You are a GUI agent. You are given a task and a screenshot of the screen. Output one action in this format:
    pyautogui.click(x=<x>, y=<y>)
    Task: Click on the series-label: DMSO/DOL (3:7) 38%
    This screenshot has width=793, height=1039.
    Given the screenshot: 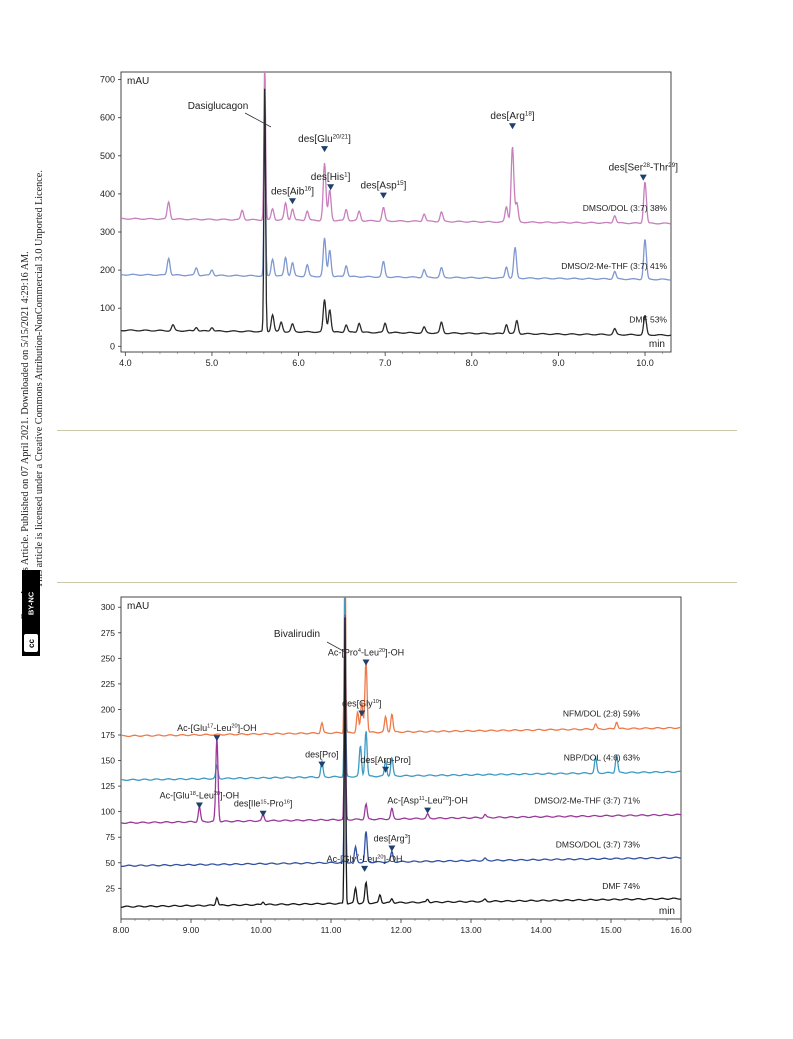 What is the action you would take?
    pyautogui.click(x=625, y=208)
    